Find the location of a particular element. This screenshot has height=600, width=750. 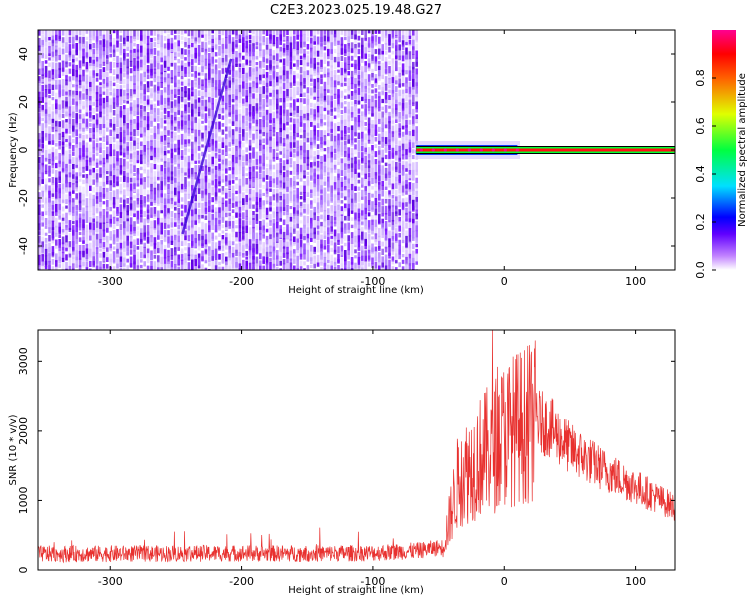

y-tick-label: 20 is located at coordinates (23, 102).